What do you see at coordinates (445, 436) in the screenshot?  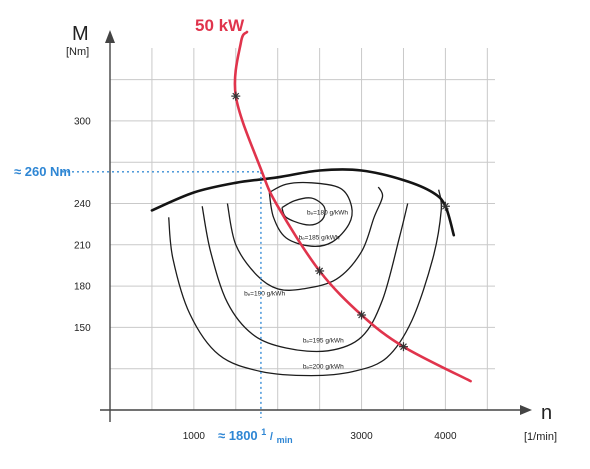 I see `x-tick-label: 4000` at bounding box center [445, 436].